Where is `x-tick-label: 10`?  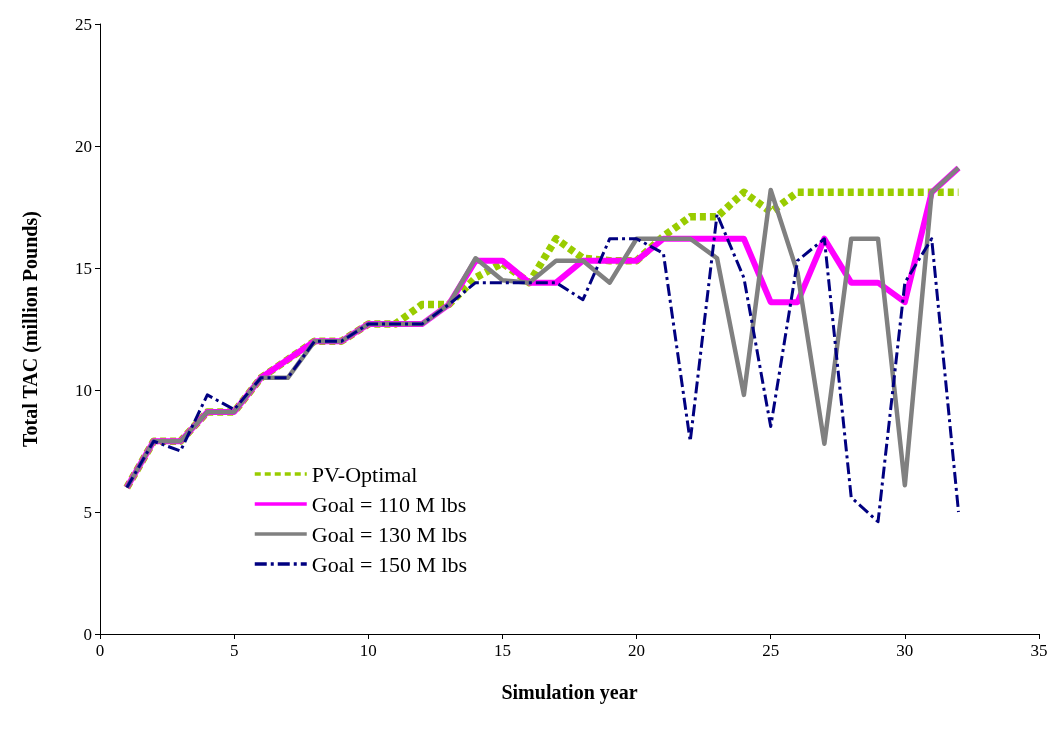 x-tick-label: 10 is located at coordinates (368, 650).